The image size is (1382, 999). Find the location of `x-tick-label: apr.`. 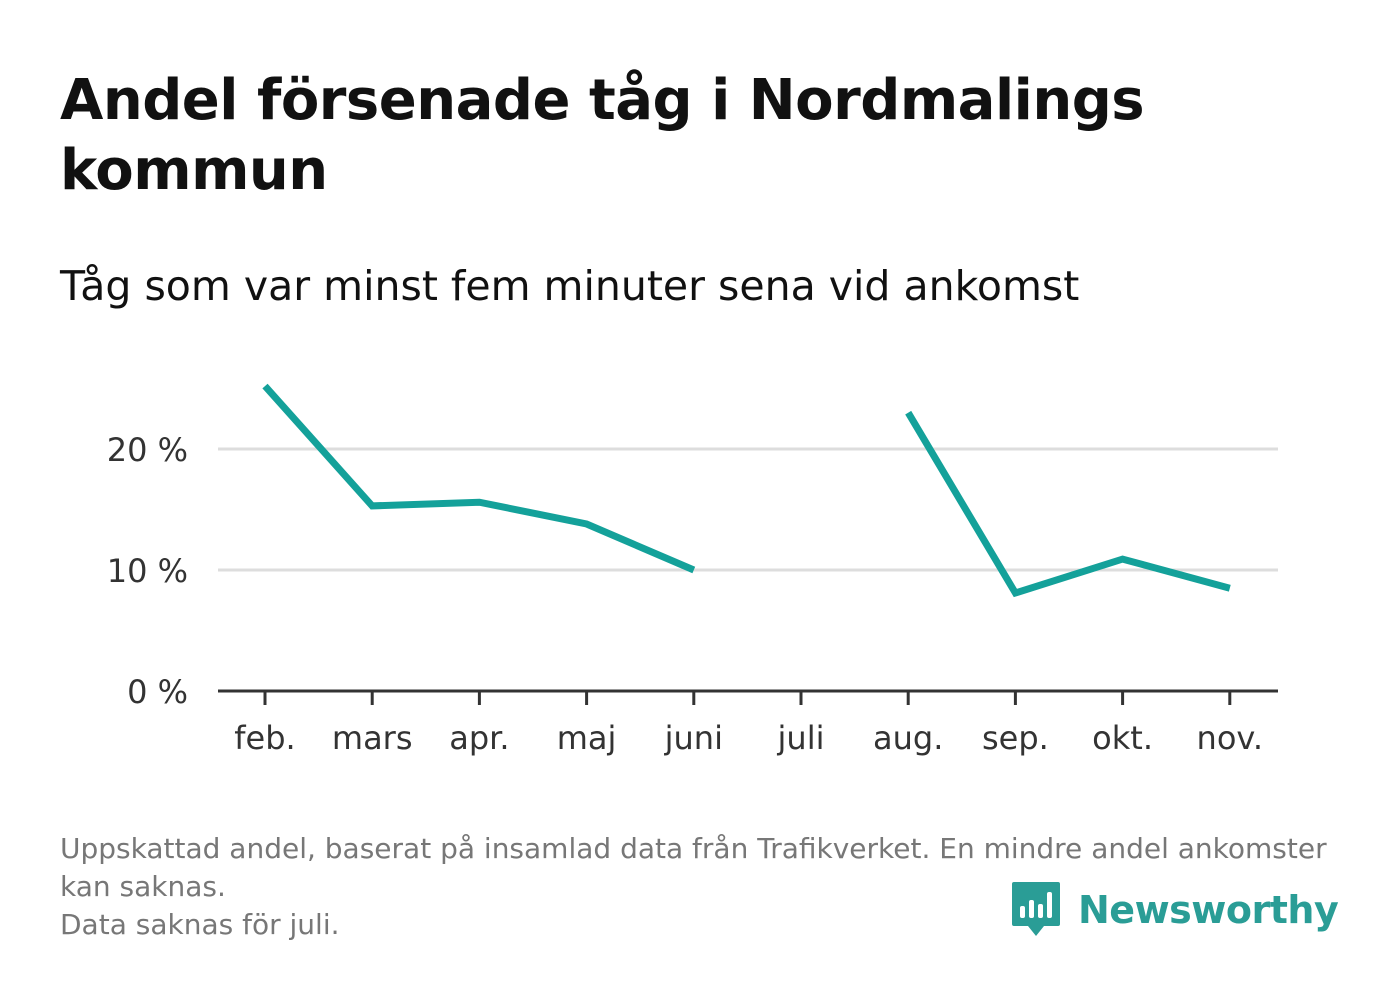

x-tick-label: apr. is located at coordinates (479, 738).